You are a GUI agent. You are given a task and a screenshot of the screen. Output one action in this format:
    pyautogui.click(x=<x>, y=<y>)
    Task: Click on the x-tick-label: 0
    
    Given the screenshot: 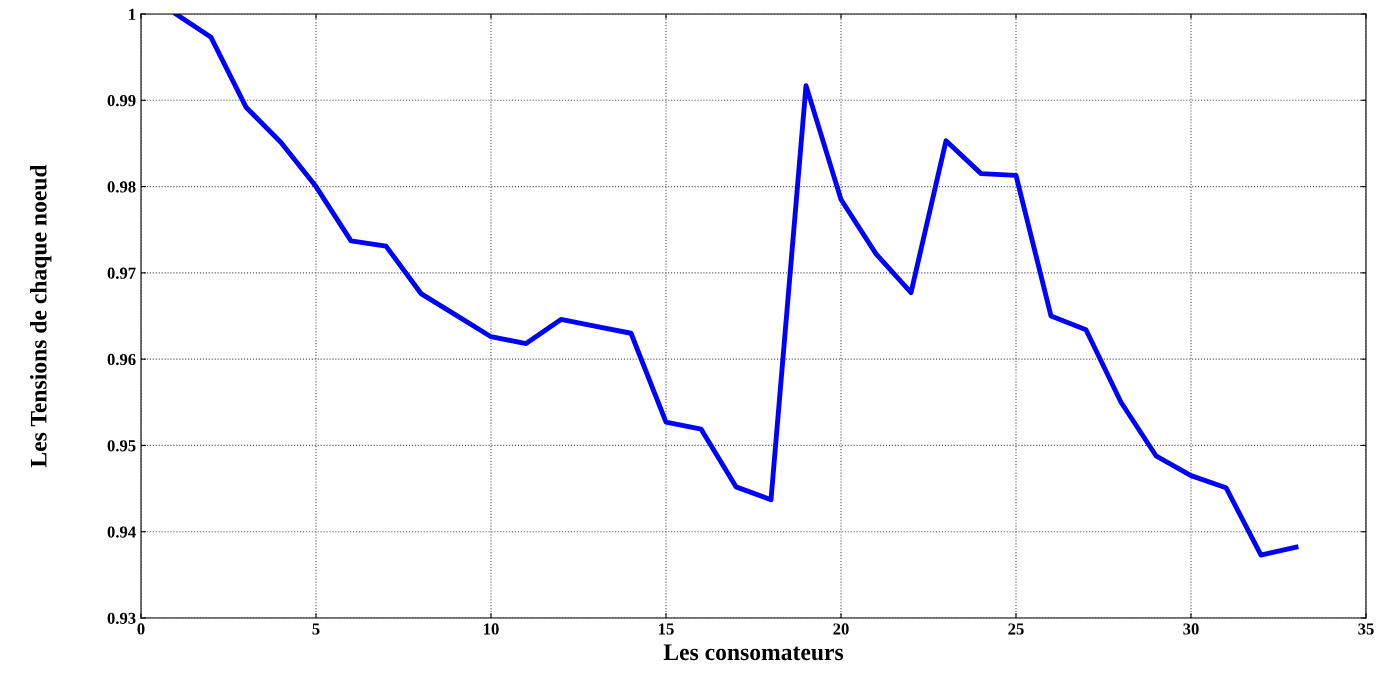 What is the action you would take?
    pyautogui.click(x=141, y=629)
    